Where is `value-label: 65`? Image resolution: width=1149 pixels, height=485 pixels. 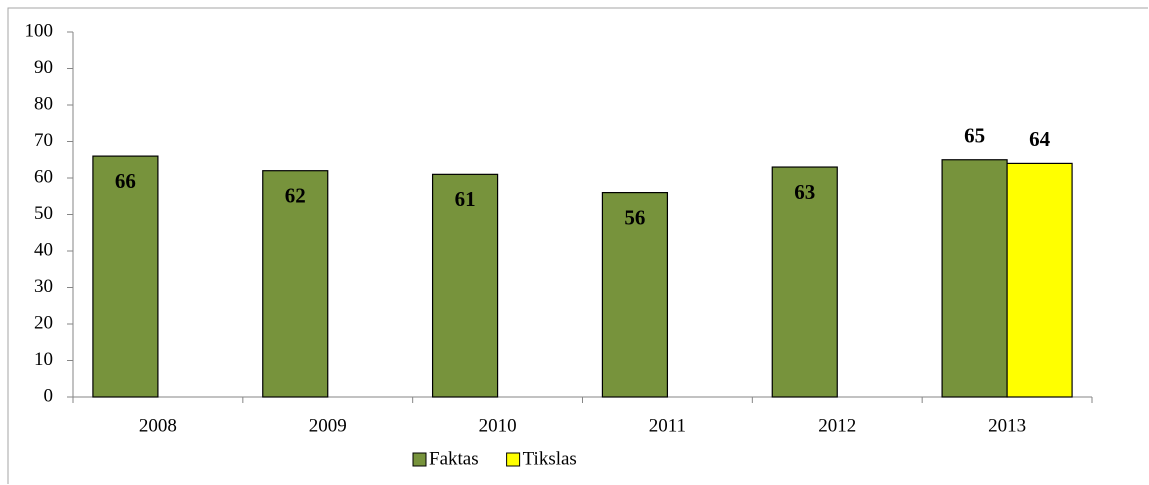
value-label: 65 is located at coordinates (974, 136).